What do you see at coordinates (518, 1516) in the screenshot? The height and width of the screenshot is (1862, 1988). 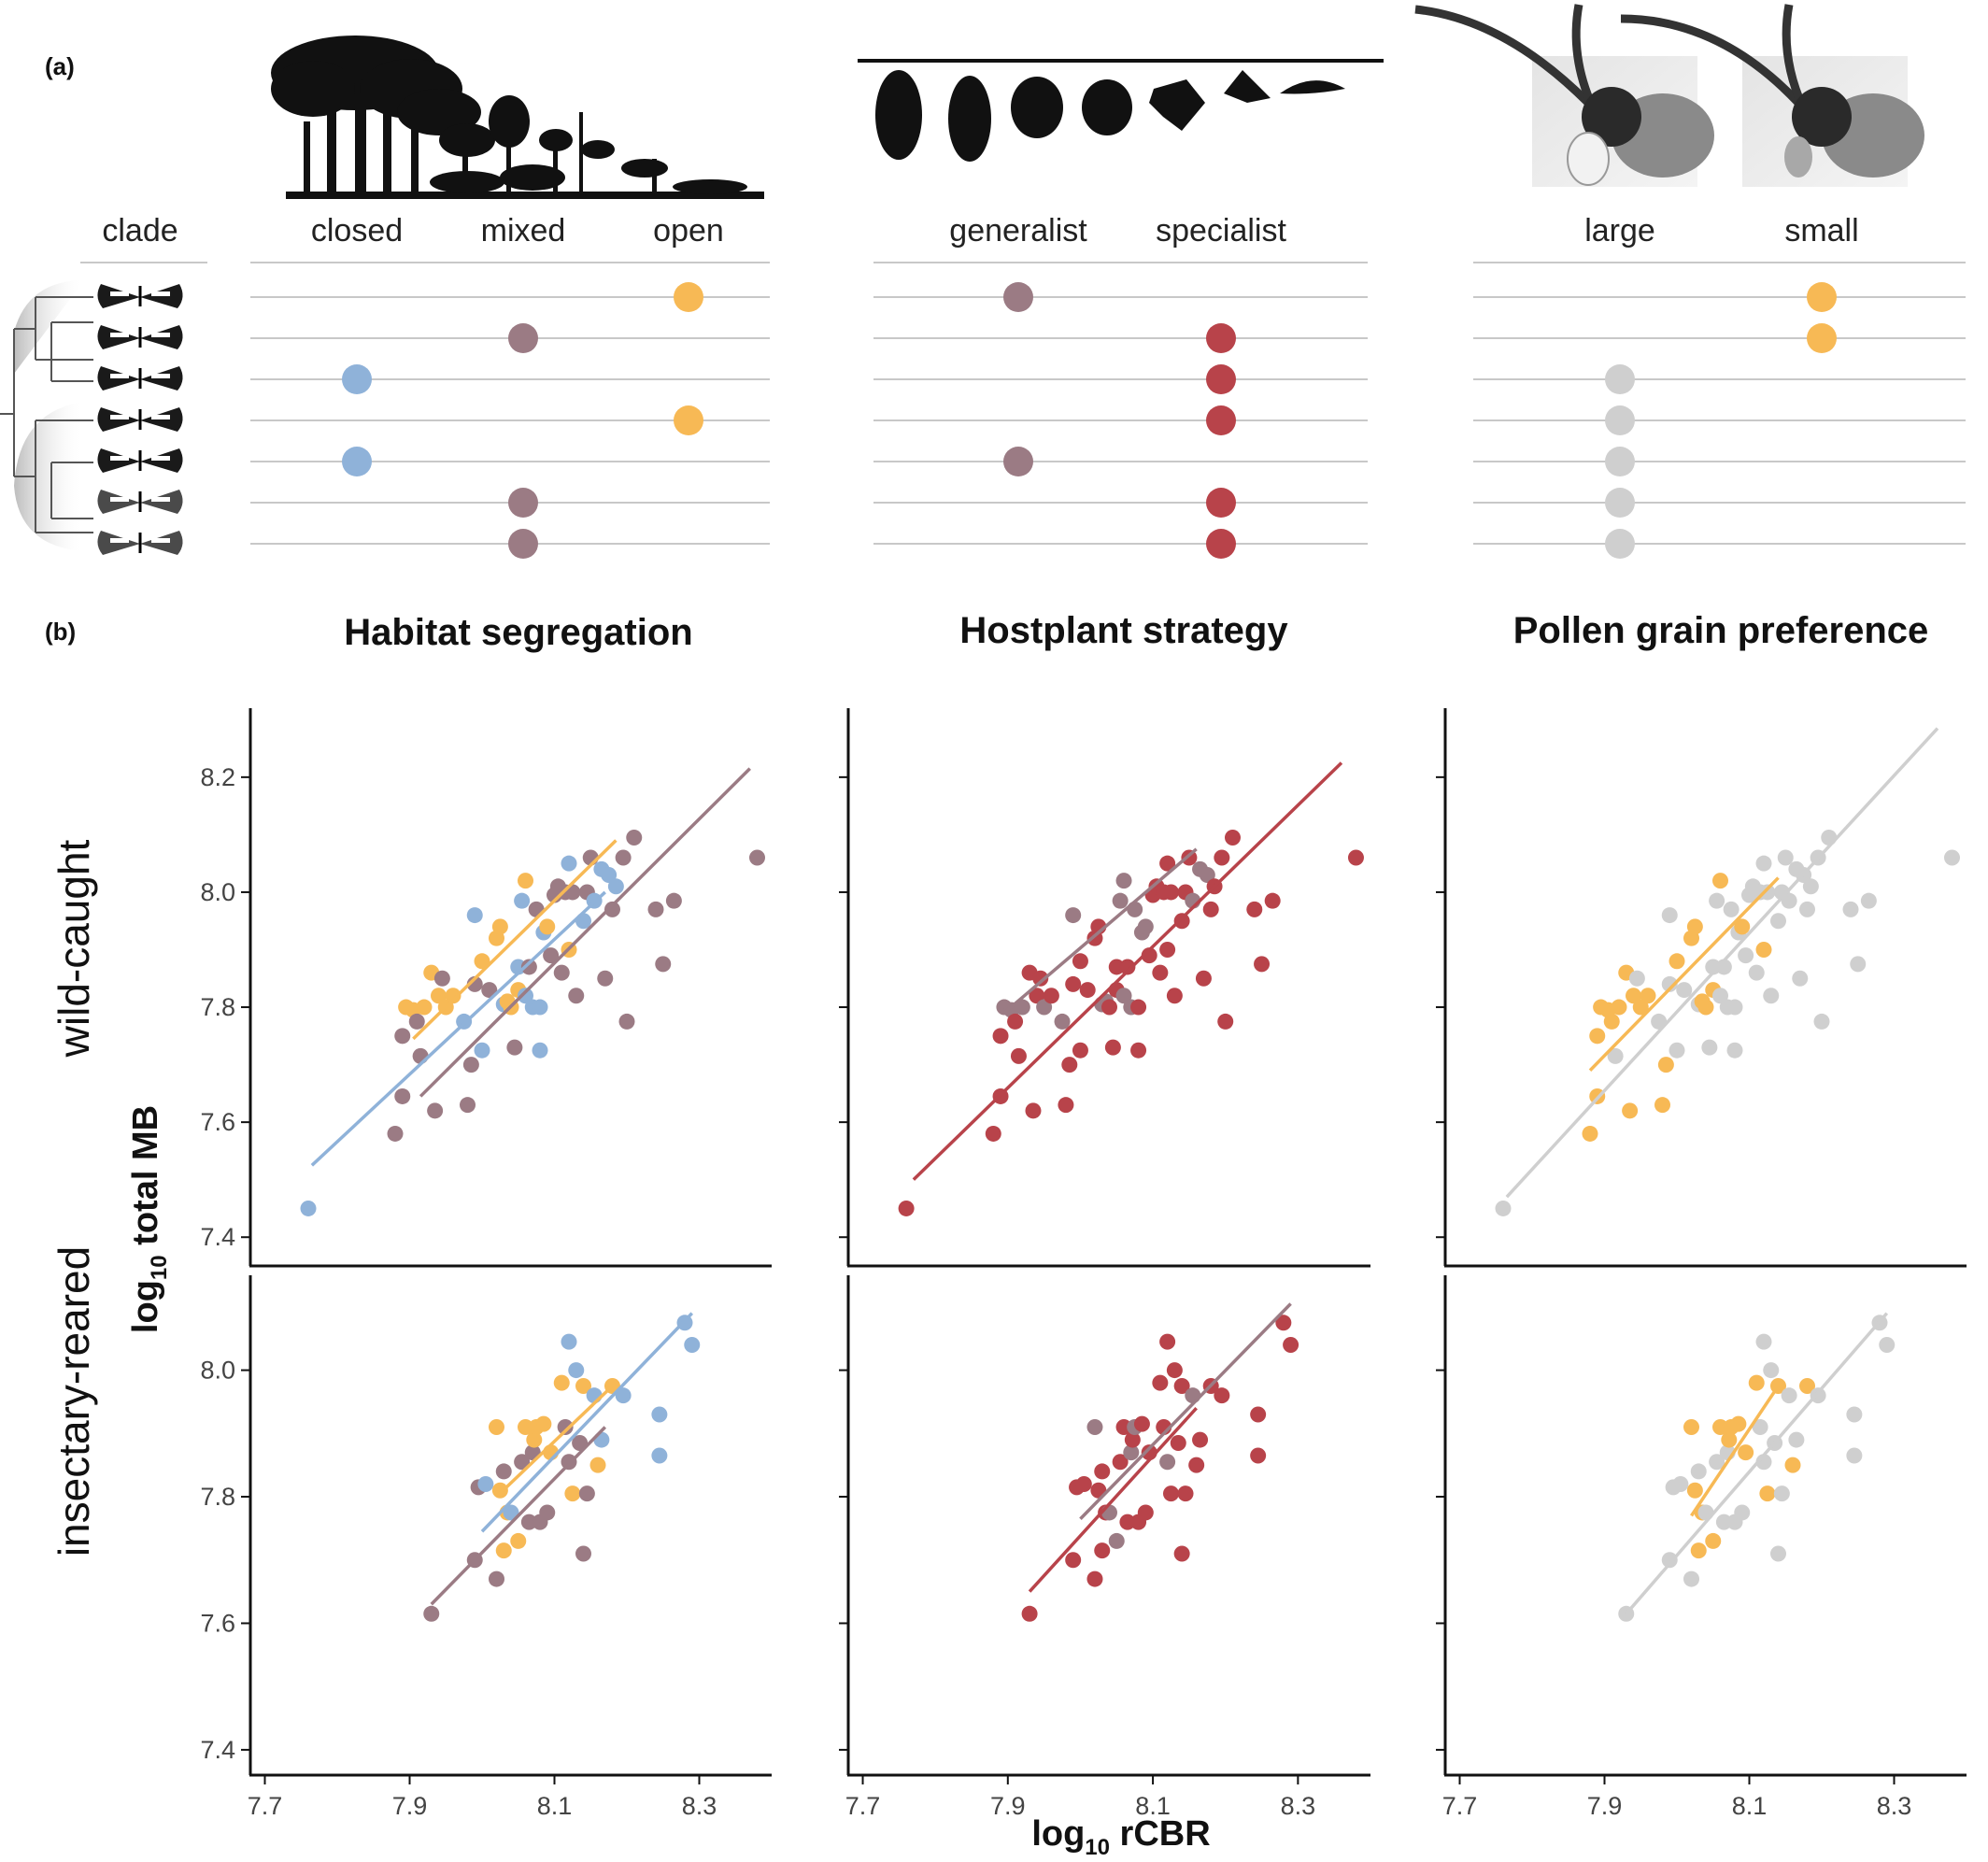 I see `fit-line-mixed` at bounding box center [518, 1516].